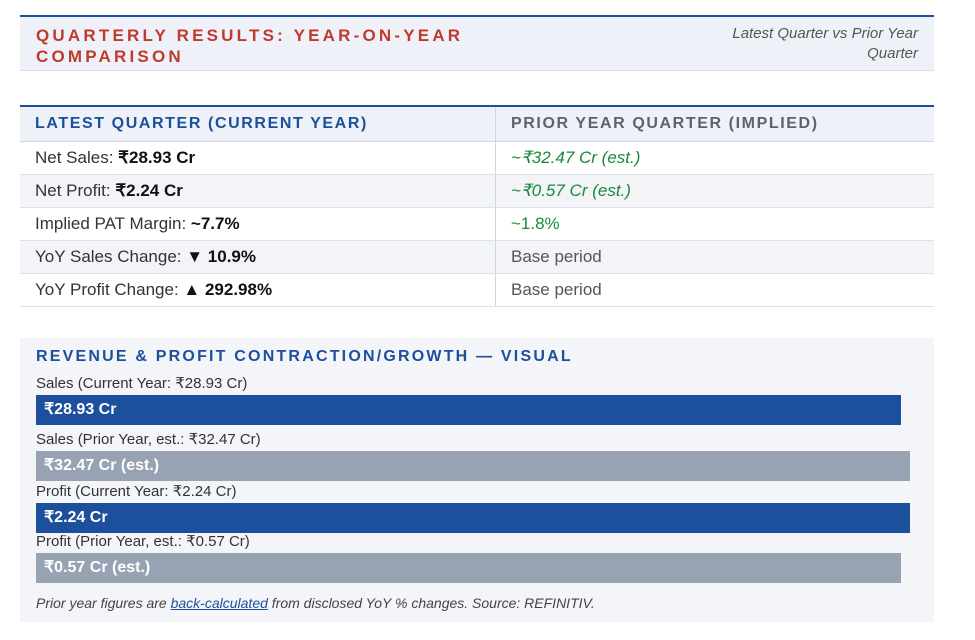 Image resolution: width=975 pixels, height=640 pixels. I want to click on yoy-profit-value: ▲ 292.98%, so click(228, 289).